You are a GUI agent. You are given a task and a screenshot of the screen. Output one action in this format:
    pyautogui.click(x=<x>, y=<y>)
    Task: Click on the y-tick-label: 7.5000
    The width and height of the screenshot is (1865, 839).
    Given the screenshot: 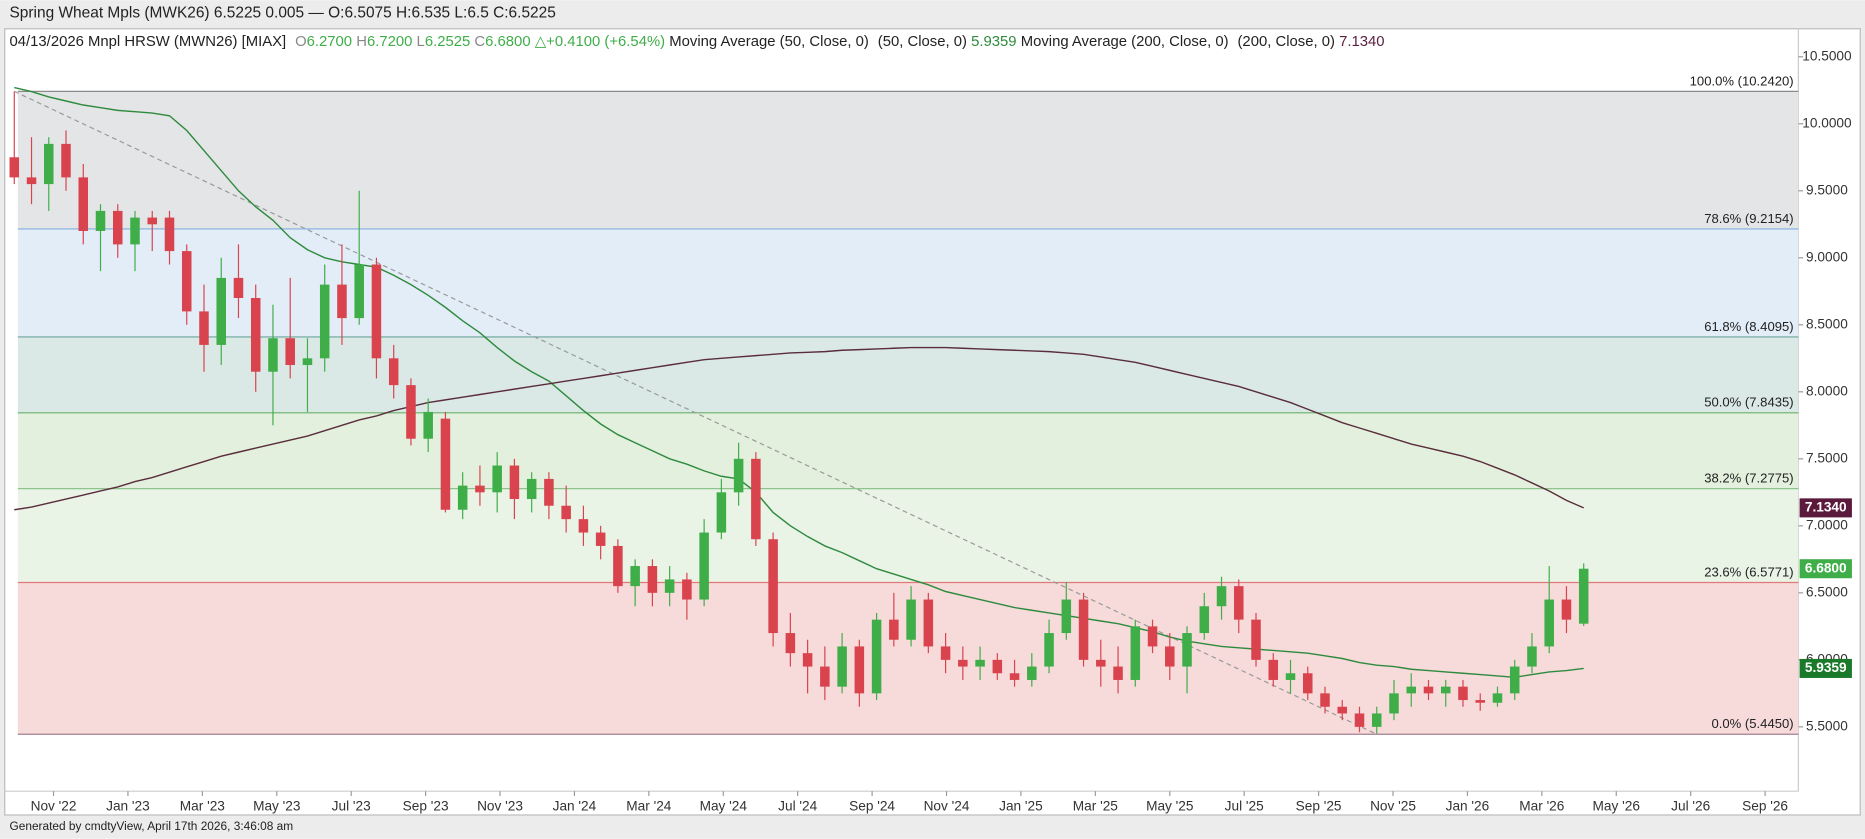 What is the action you would take?
    pyautogui.click(x=1827, y=457)
    